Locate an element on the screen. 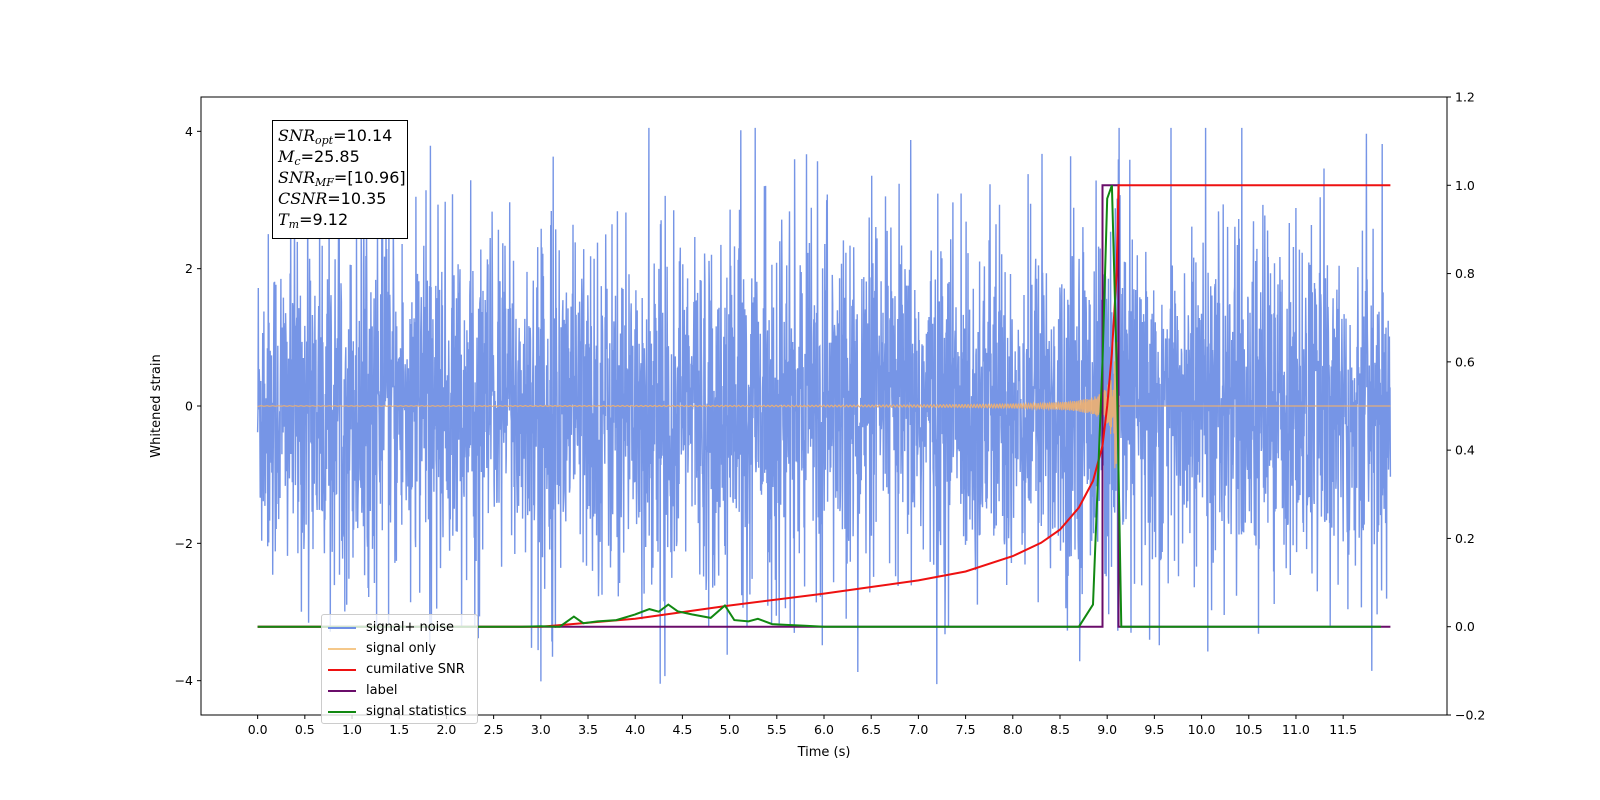 Image resolution: width=1600 pixels, height=800 pixels. series-signal-only is located at coordinates (824, 405).